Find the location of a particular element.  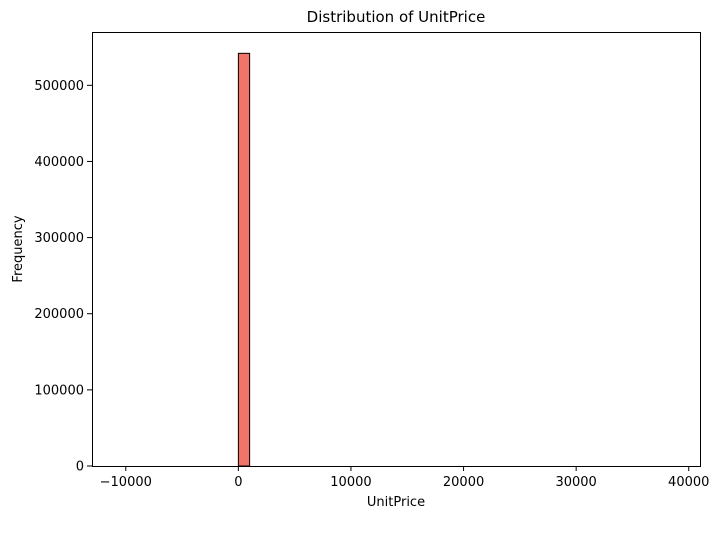

x-tick-label: 0 is located at coordinates (238, 482).